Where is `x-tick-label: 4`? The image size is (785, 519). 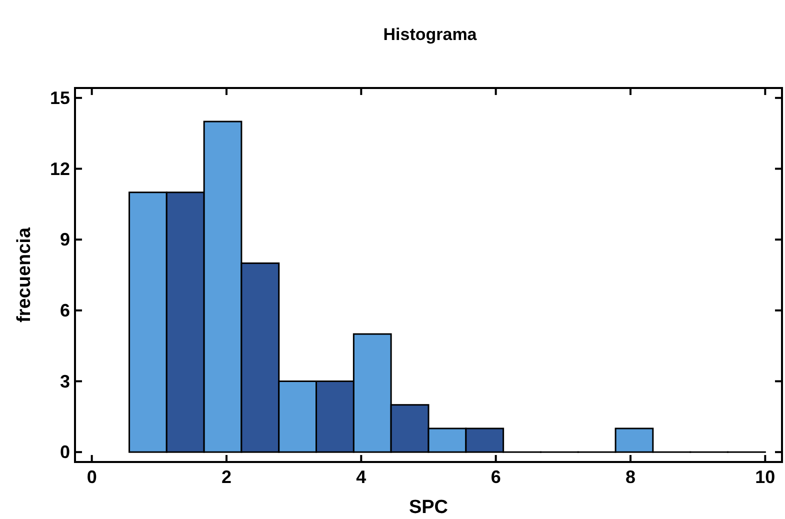 x-tick-label: 4 is located at coordinates (361, 477).